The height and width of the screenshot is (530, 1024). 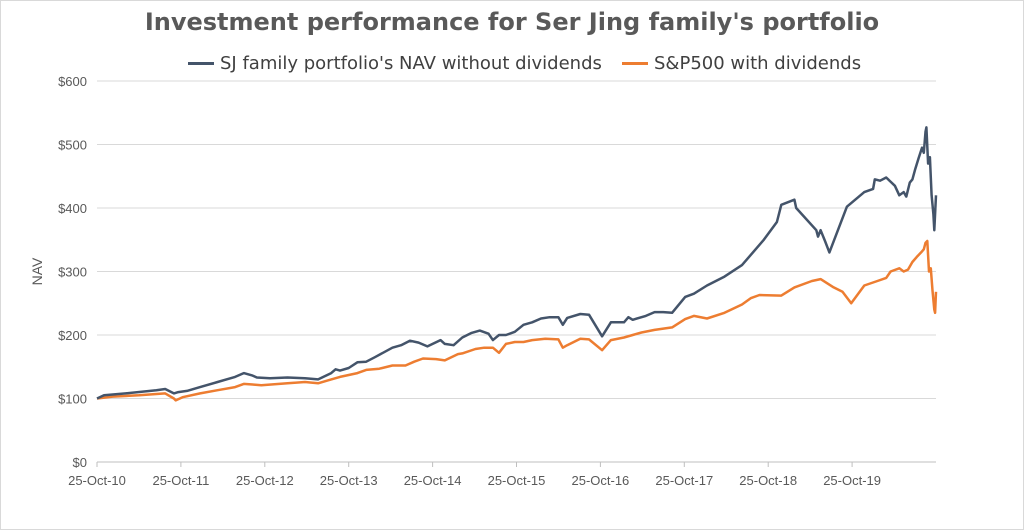 I want to click on x-tick-label: 25-Oct-13, so click(x=349, y=480).